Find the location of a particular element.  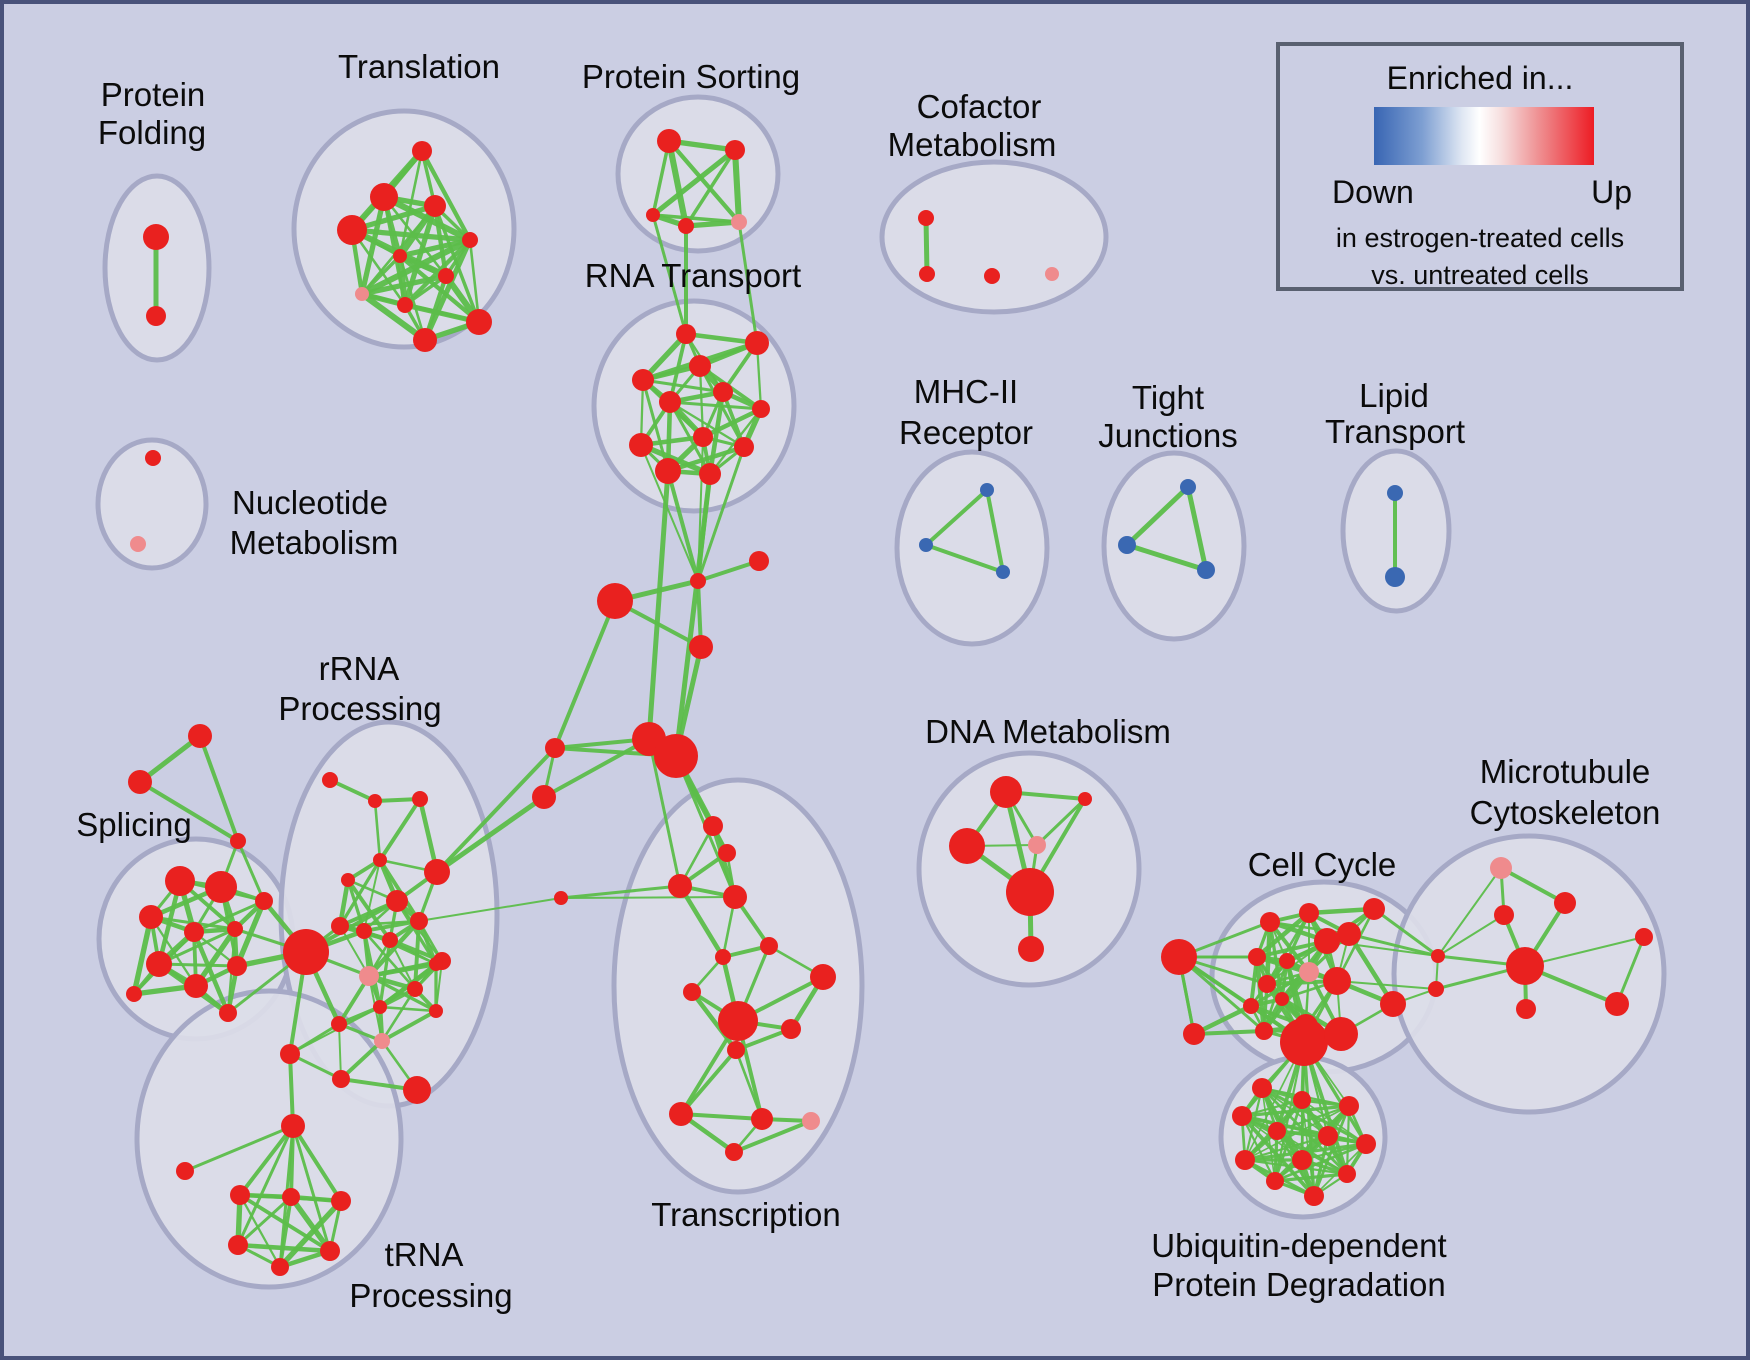

node-cc6 is located at coordinates (1287, 961).